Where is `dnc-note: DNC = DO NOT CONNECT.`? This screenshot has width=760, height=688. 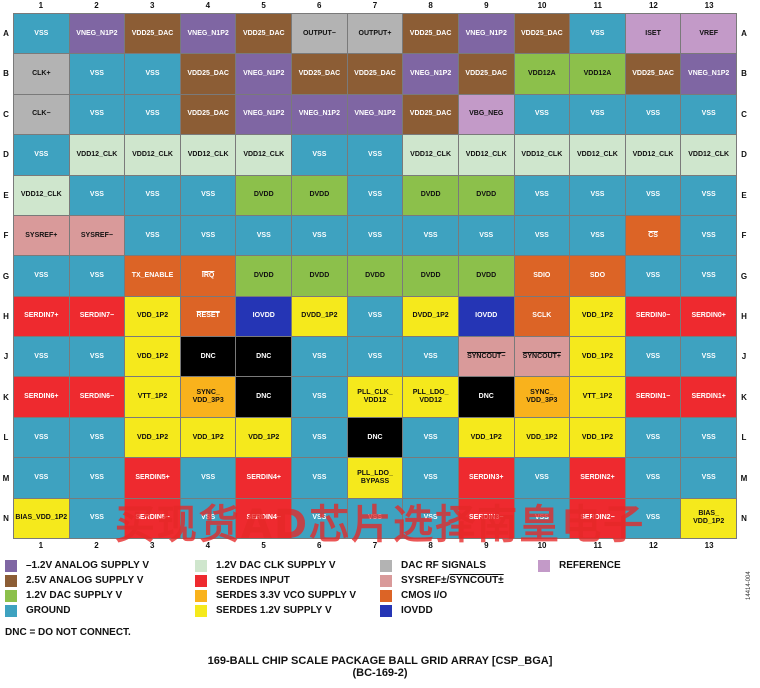
dnc-note: DNC = DO NOT CONNECT. is located at coordinates (68, 632).